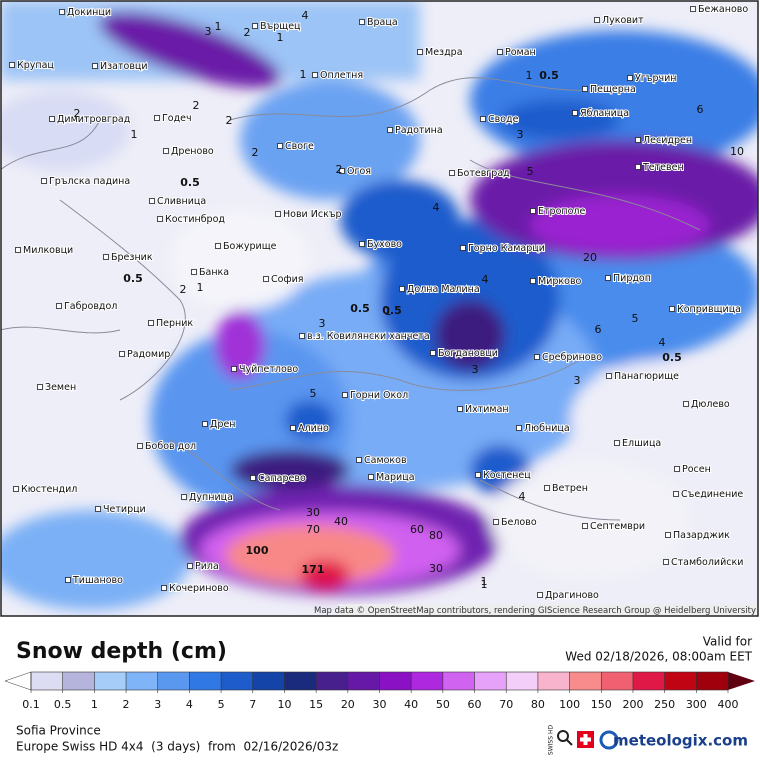 The width and height of the screenshot is (760, 764). I want to click on town-label: Своде, so click(503, 119).